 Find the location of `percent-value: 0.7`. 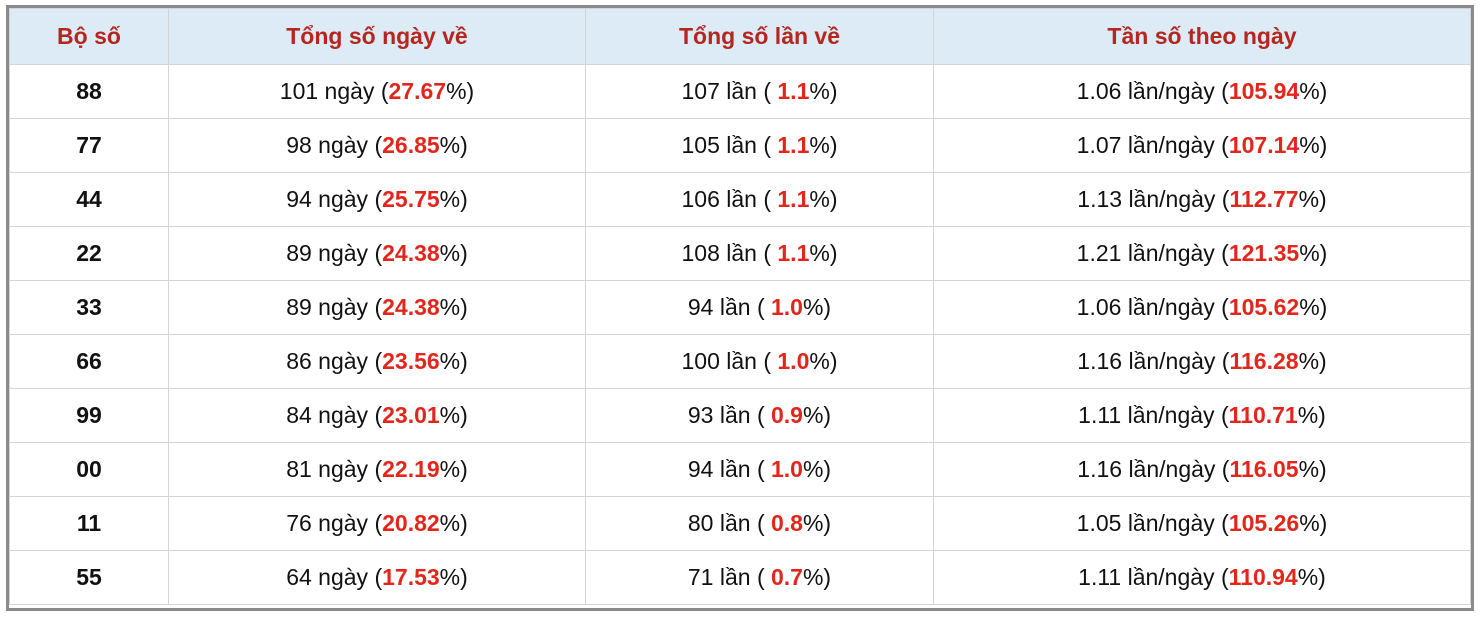

percent-value: 0.7 is located at coordinates (787, 577).